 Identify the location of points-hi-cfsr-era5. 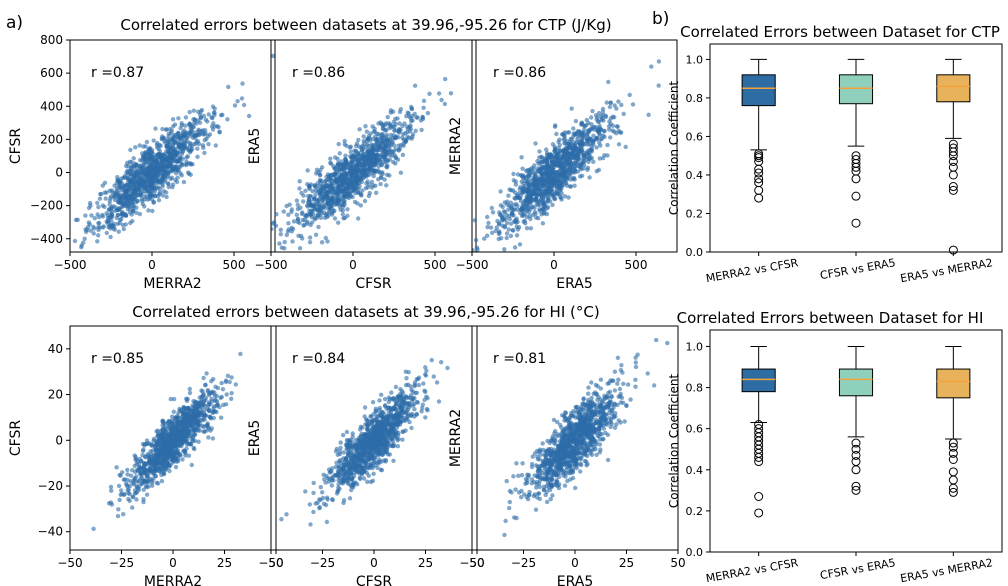
(364, 442).